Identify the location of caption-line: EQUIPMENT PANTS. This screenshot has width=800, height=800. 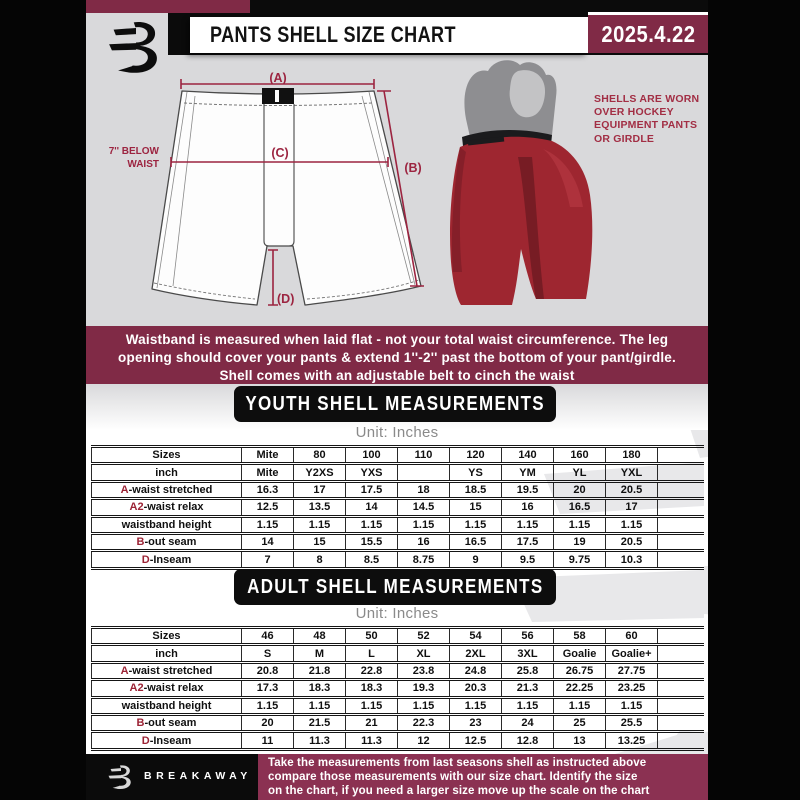
(646, 125).